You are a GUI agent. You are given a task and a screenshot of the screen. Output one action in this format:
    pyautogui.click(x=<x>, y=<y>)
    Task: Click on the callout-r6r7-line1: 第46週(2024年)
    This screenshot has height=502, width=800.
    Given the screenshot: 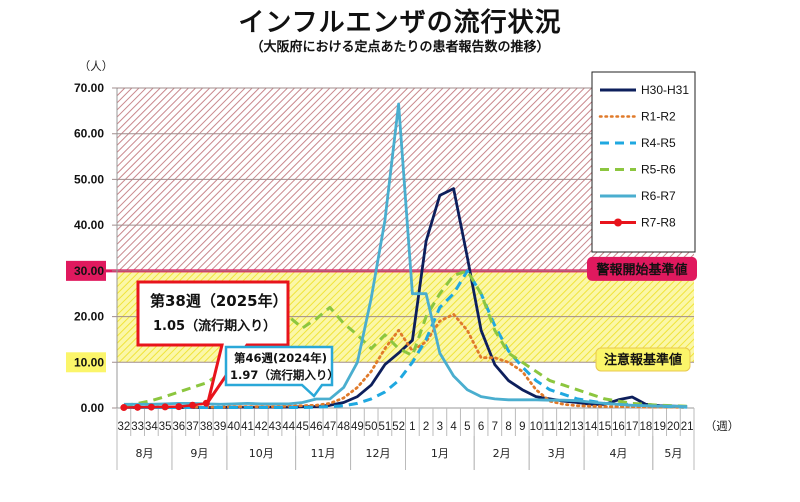 What is the action you would take?
    pyautogui.click(x=280, y=358)
    